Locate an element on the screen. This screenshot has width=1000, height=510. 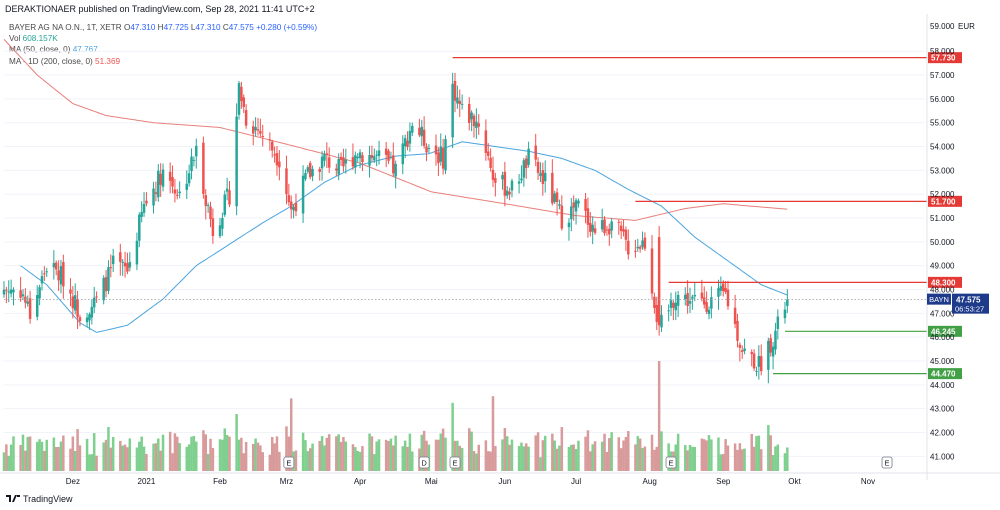
price-tick-label: 41.000 is located at coordinates (942, 456).